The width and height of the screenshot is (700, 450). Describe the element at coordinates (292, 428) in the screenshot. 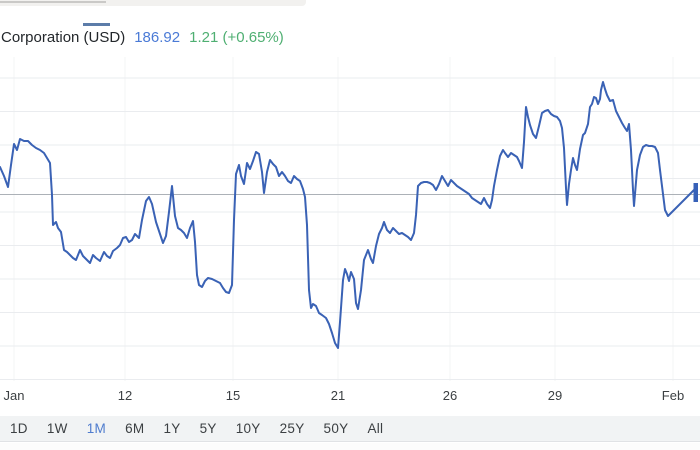

I see `range-button-25y: 25Y` at that location.